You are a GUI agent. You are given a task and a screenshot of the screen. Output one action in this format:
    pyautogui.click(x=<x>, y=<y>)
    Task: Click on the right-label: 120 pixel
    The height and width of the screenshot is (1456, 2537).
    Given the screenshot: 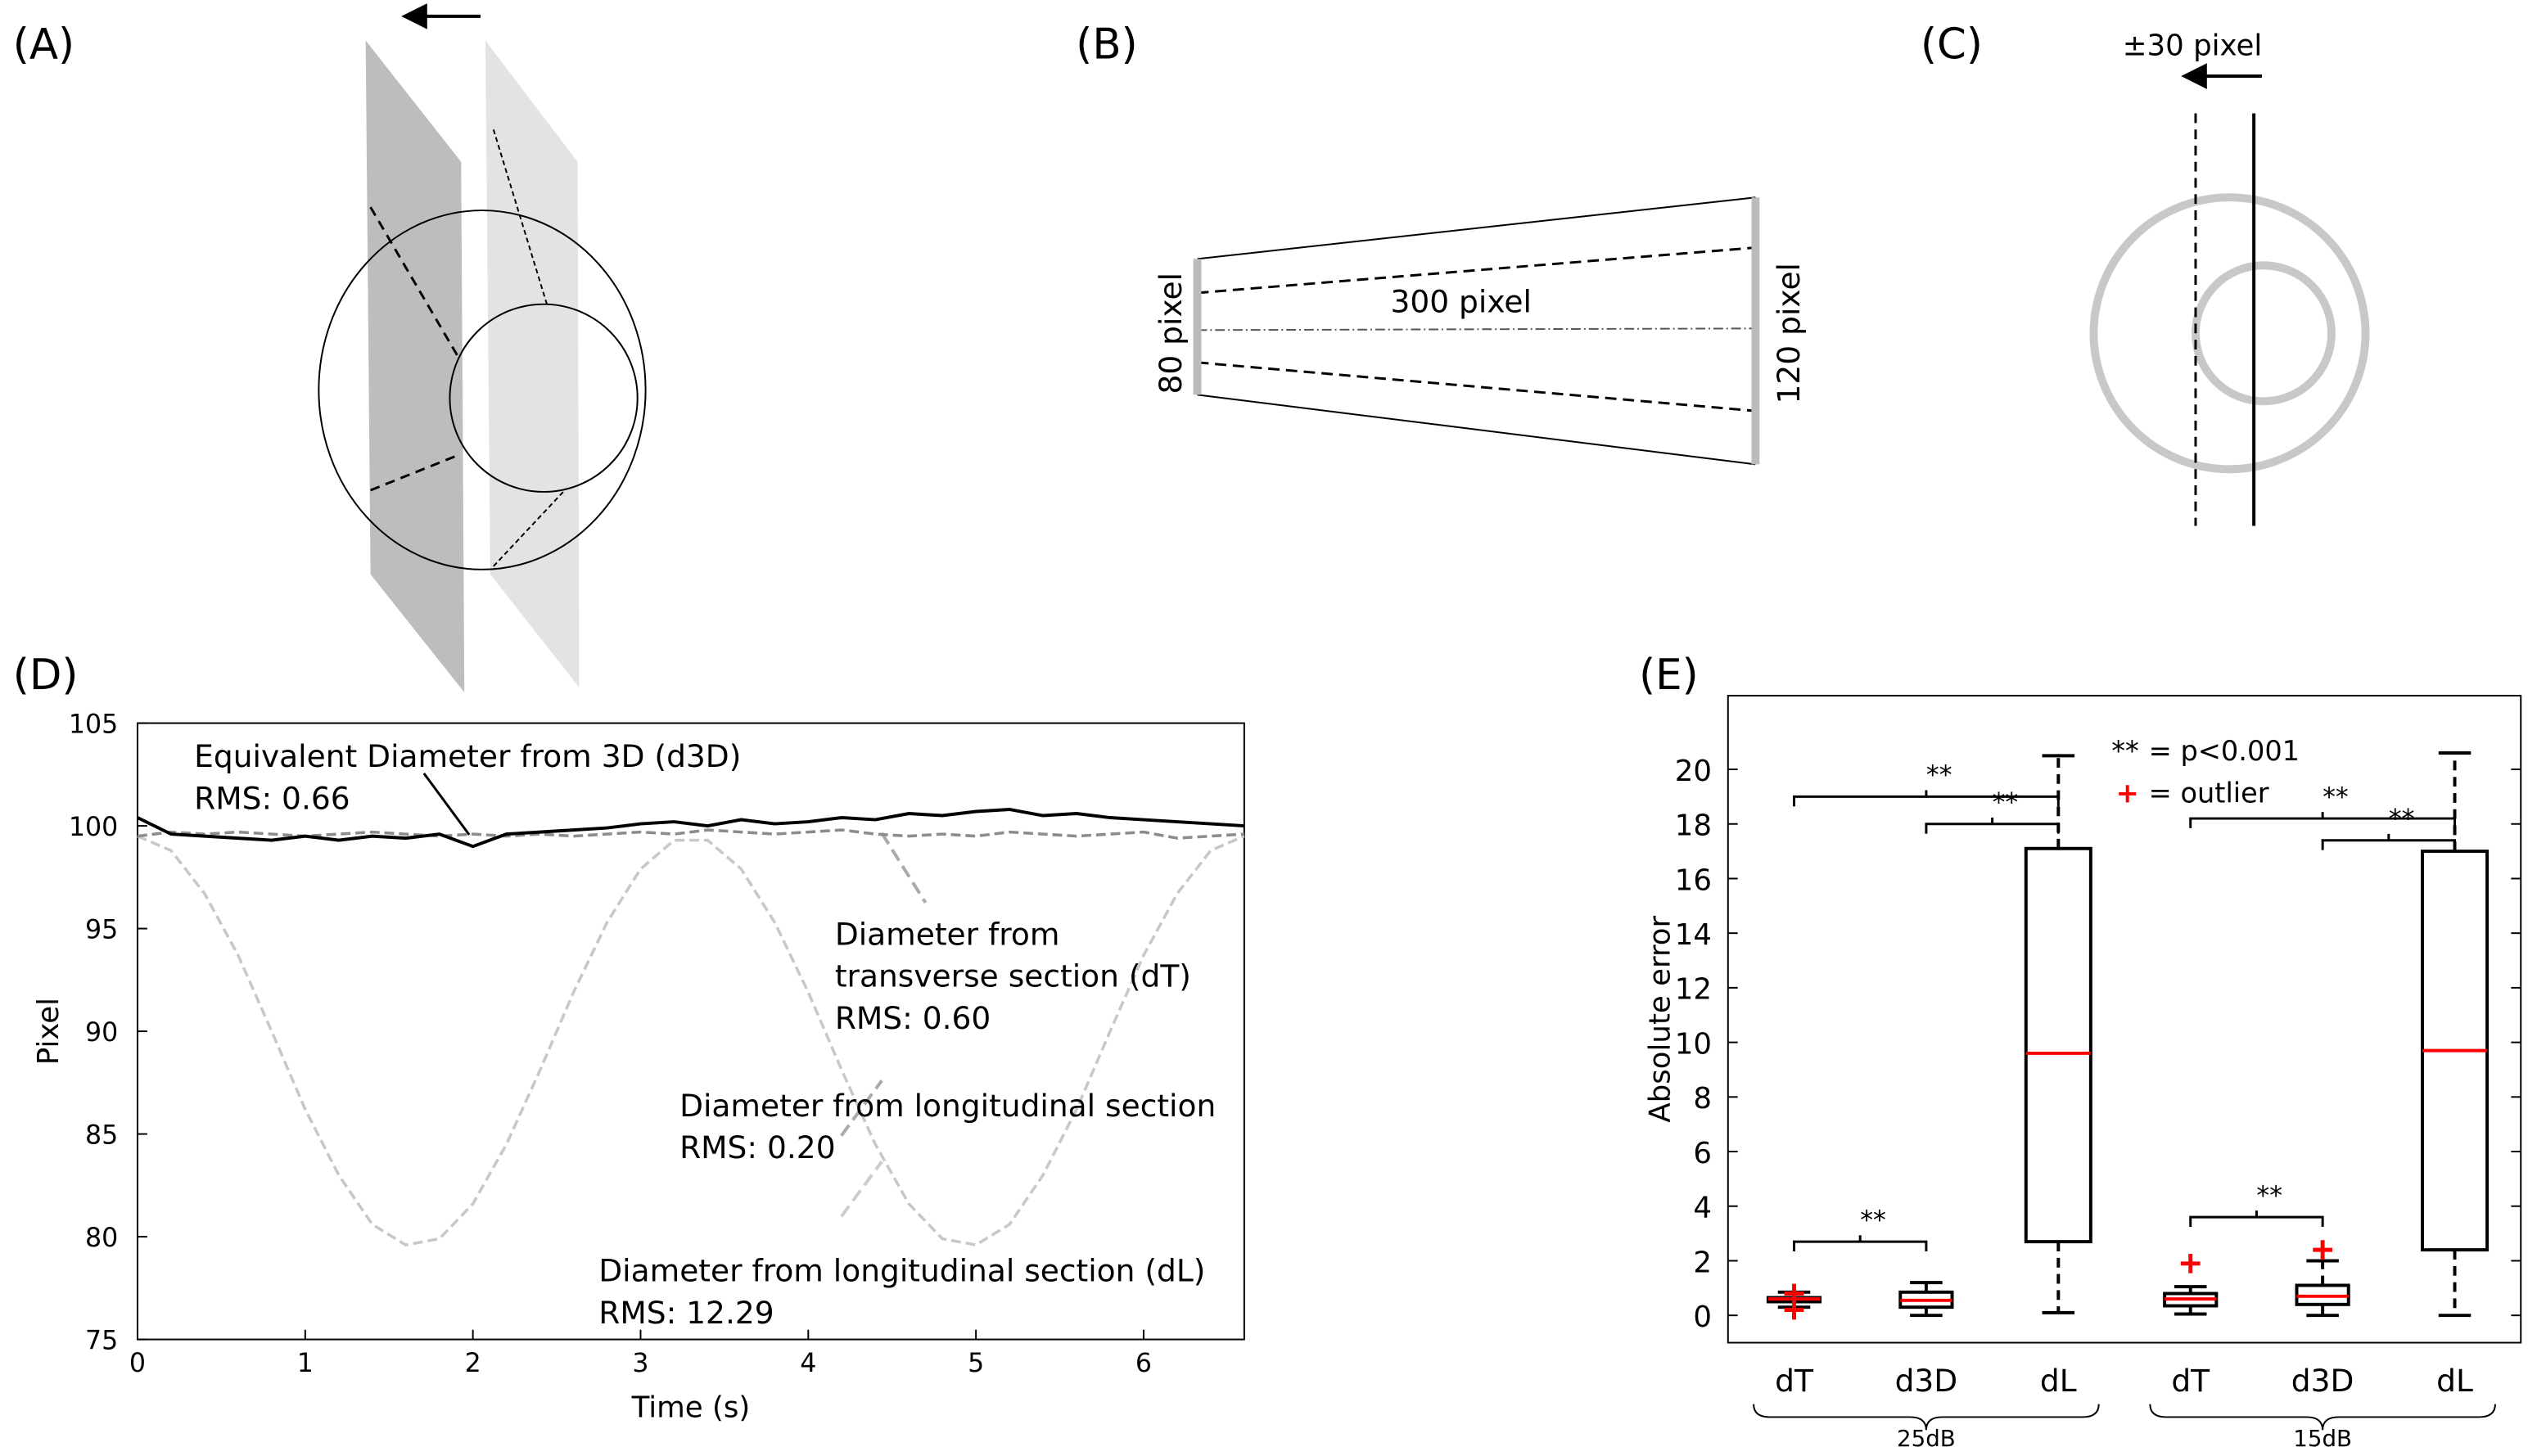 What is the action you would take?
    pyautogui.click(x=1789, y=333)
    